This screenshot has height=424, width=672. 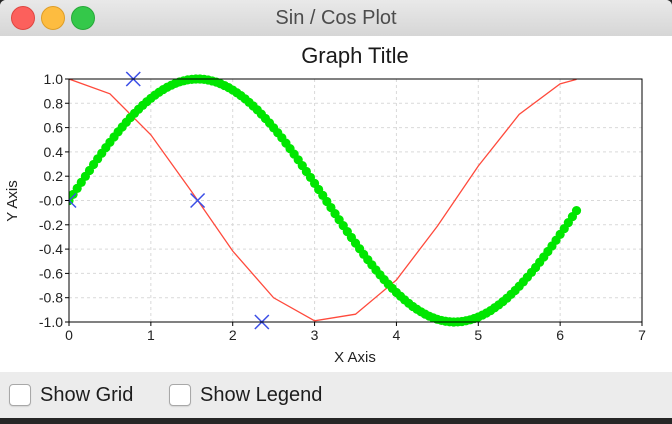 What do you see at coordinates (51, 225) in the screenshot?
I see `y-tick-label: -0.2` at bounding box center [51, 225].